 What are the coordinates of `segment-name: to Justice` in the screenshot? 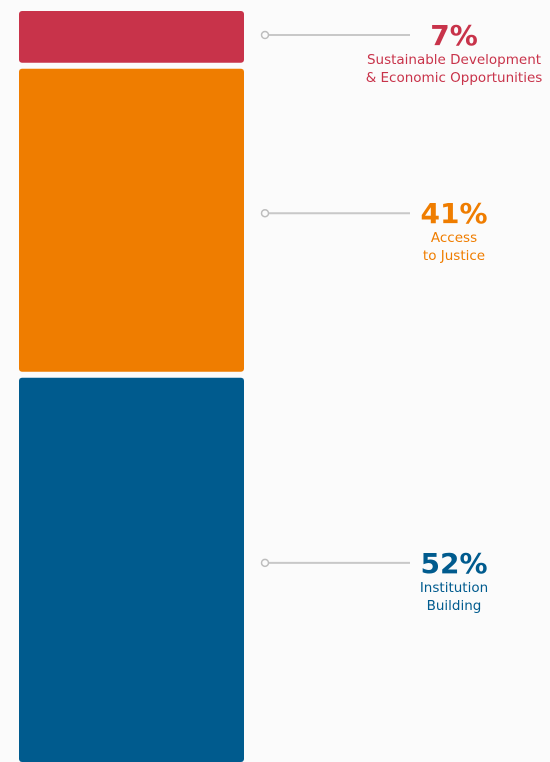 It's located at (454, 256).